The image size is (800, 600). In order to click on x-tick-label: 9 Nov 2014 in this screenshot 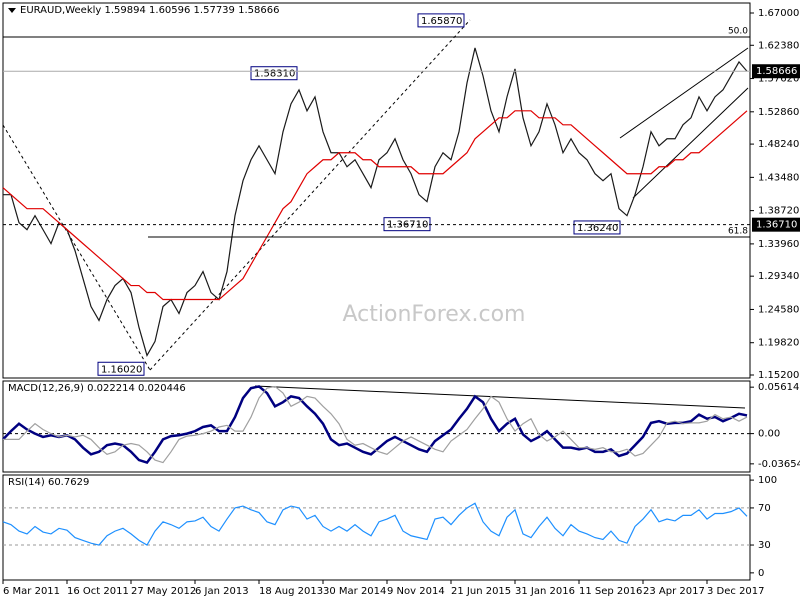, I will do `click(416, 591)`.